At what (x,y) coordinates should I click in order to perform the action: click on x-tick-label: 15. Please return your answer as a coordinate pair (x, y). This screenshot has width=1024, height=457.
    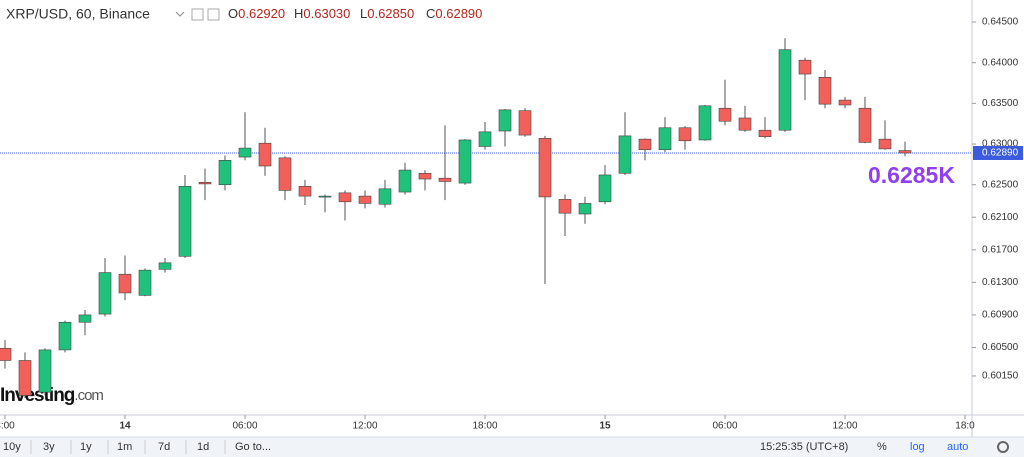
    Looking at the image, I should click on (605, 426).